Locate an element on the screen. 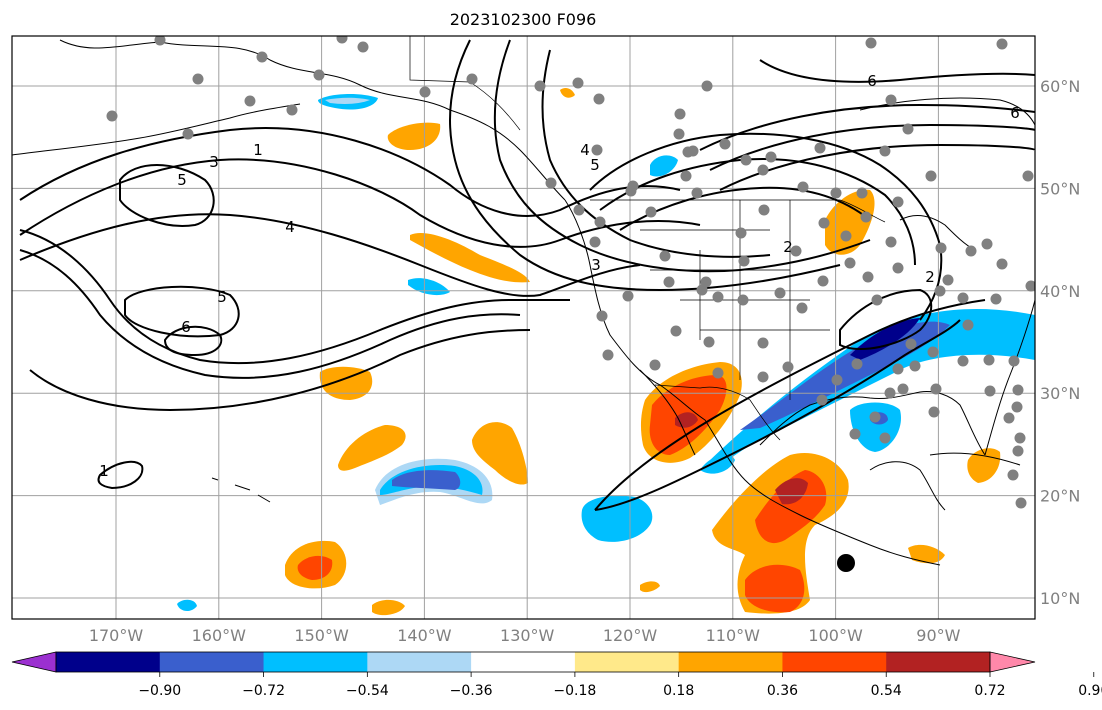  lon-label: 140°W is located at coordinates (424, 635).